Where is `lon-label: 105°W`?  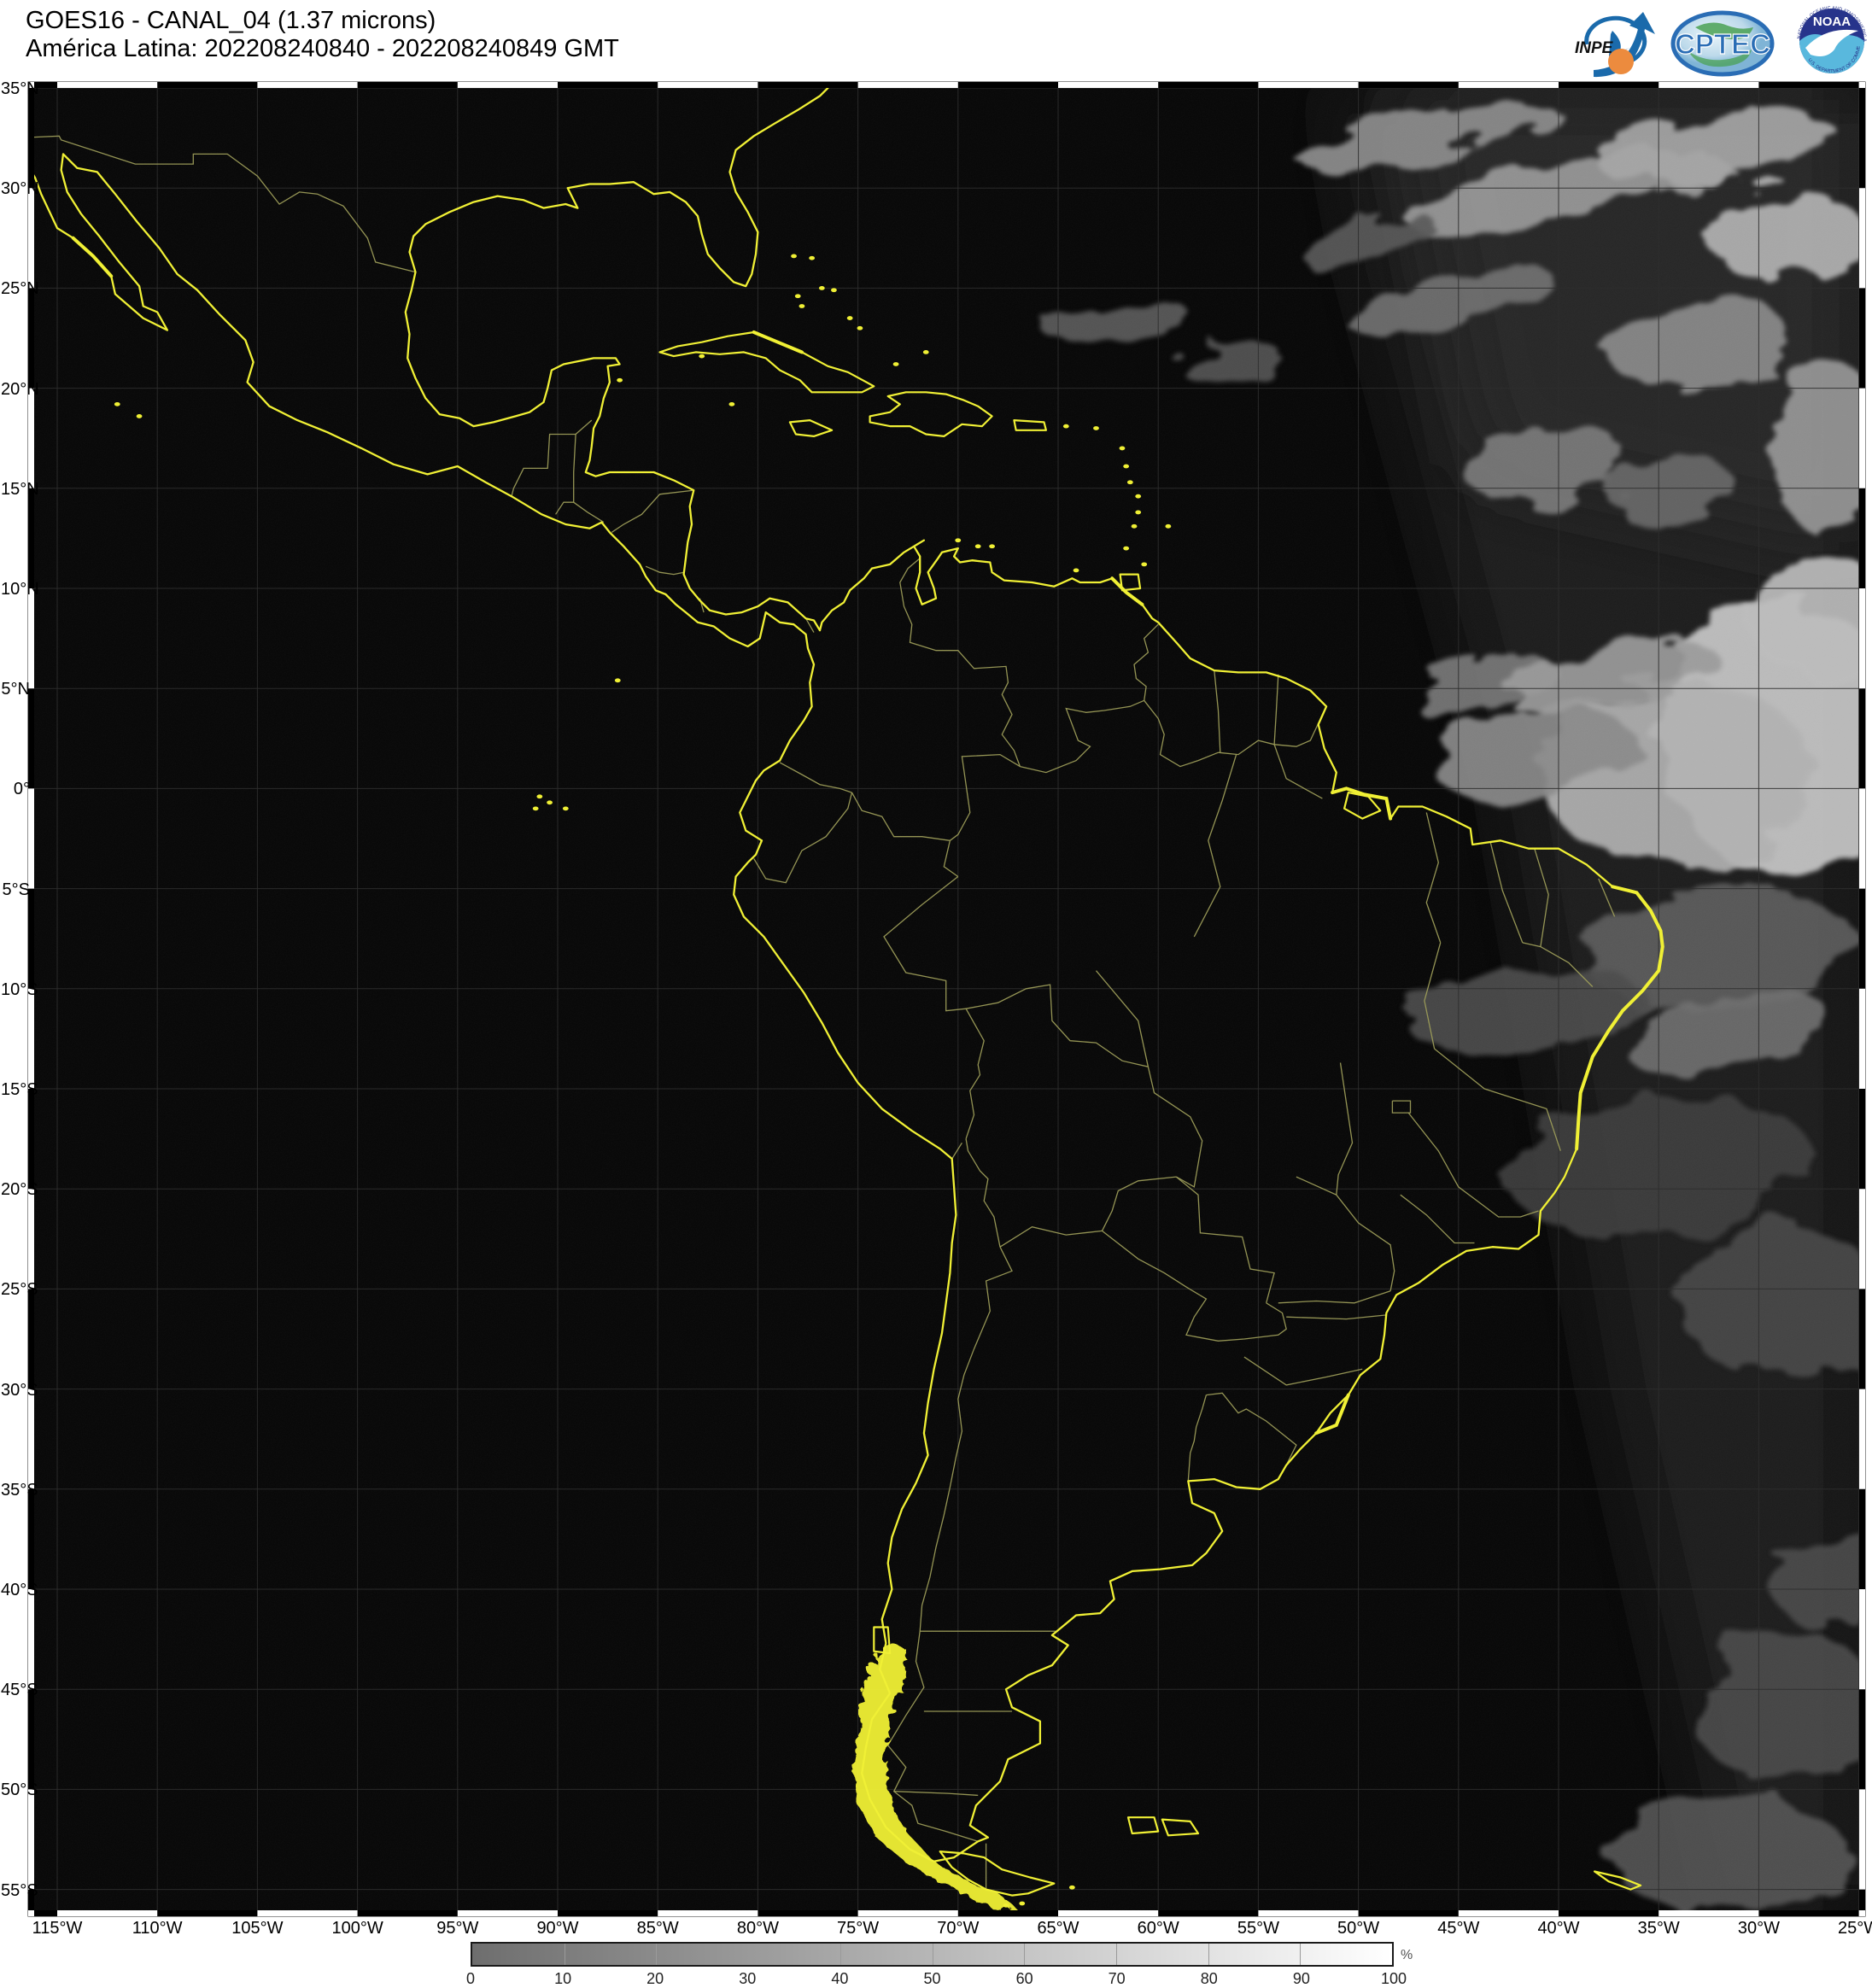 lon-label: 105°W is located at coordinates (257, 1928).